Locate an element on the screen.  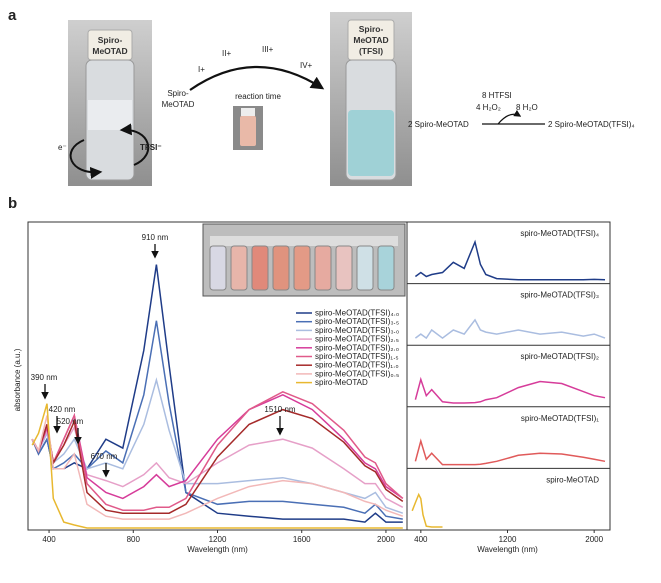
panel-title: spiro-MeOTAD is located at coordinates (572, 479).